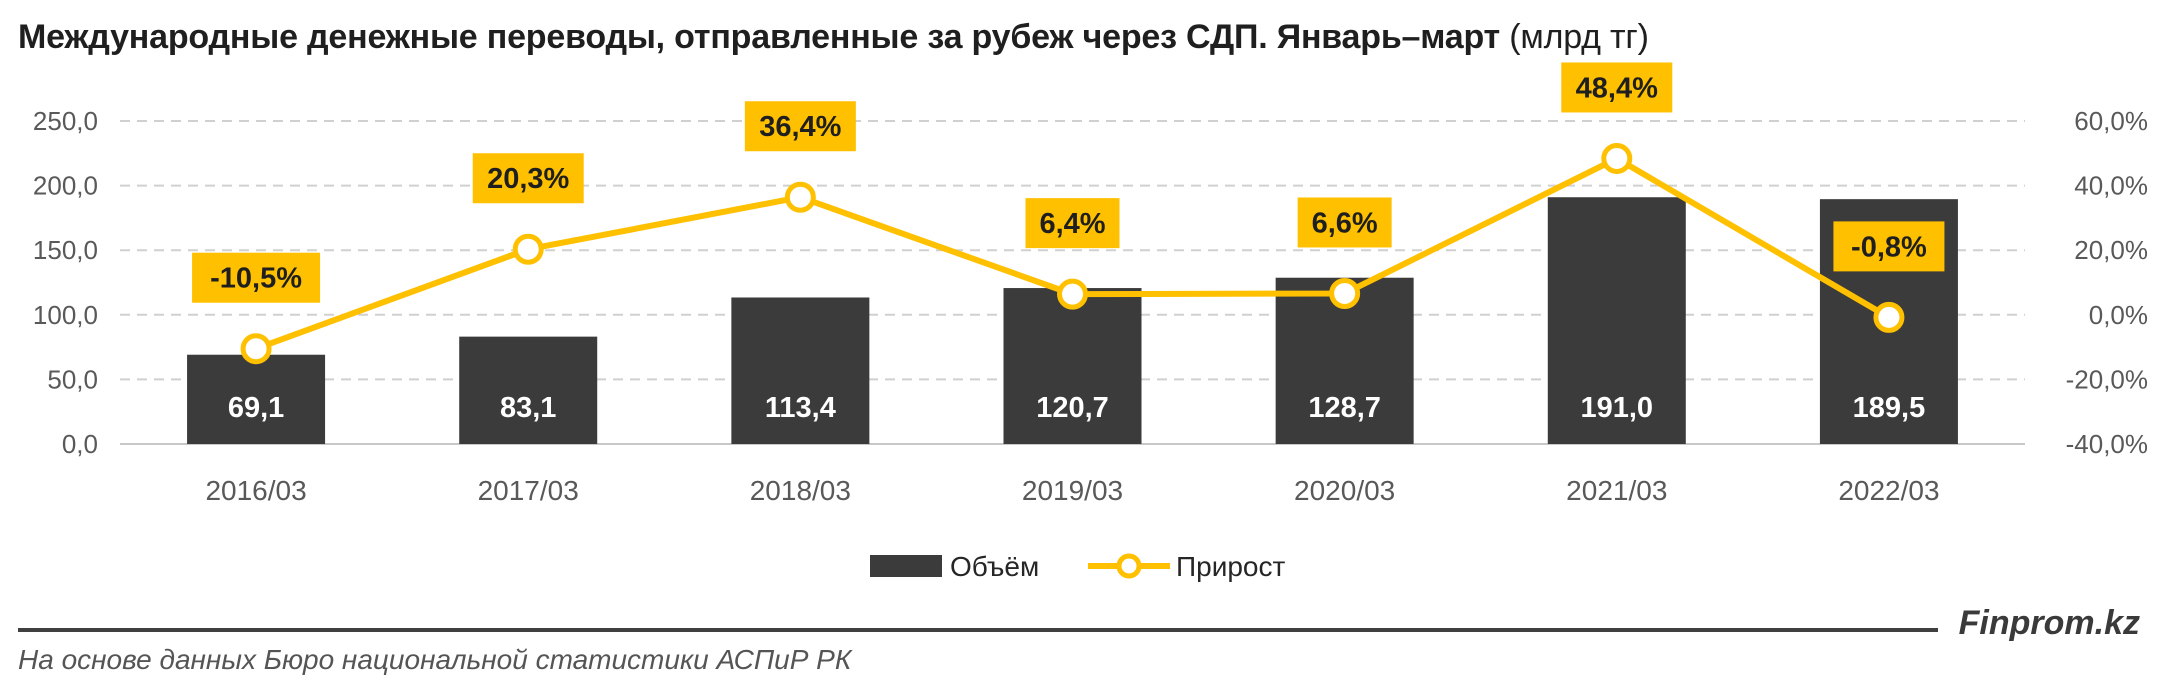 This screenshot has height=691, width=2160. Describe the element at coordinates (2111, 186) in the screenshot. I see `right-tick-label: 40,0%` at that location.